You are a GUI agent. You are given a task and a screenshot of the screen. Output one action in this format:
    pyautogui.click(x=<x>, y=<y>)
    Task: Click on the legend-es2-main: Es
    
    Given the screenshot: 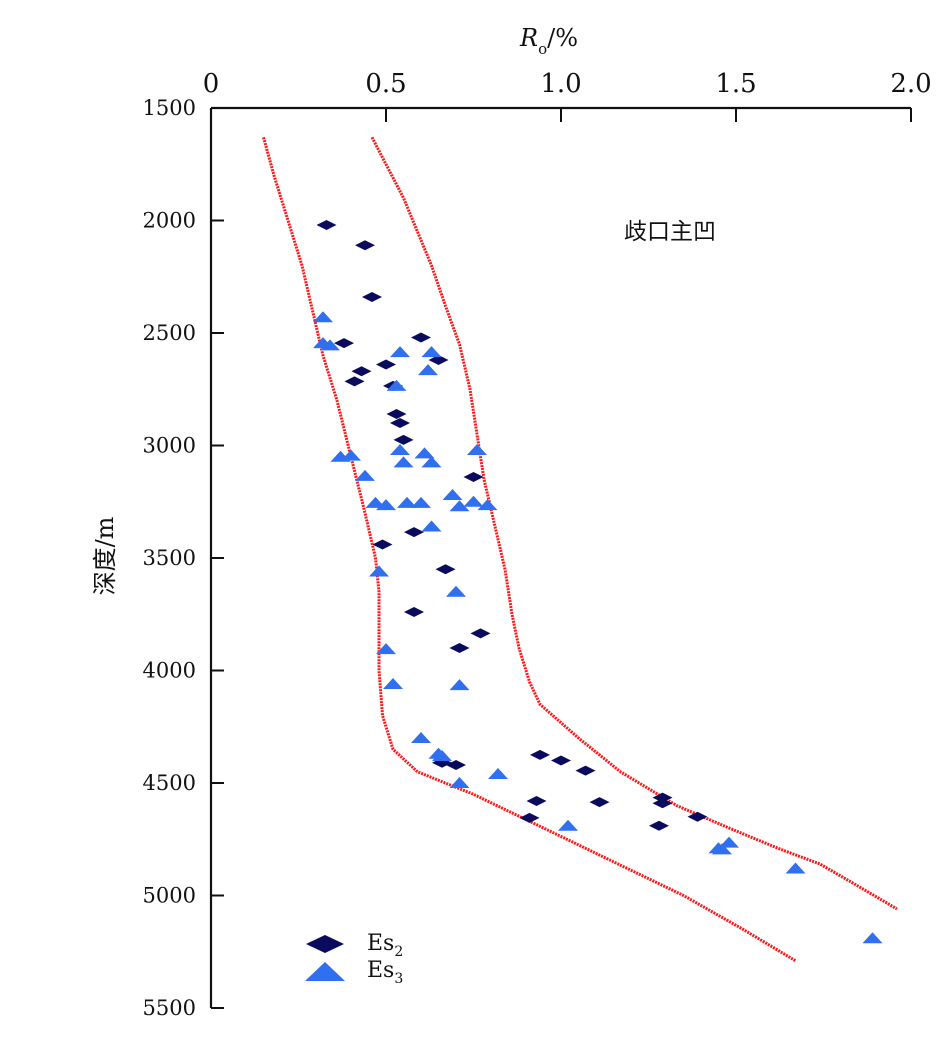 What is the action you would take?
    pyautogui.click(x=380, y=943)
    